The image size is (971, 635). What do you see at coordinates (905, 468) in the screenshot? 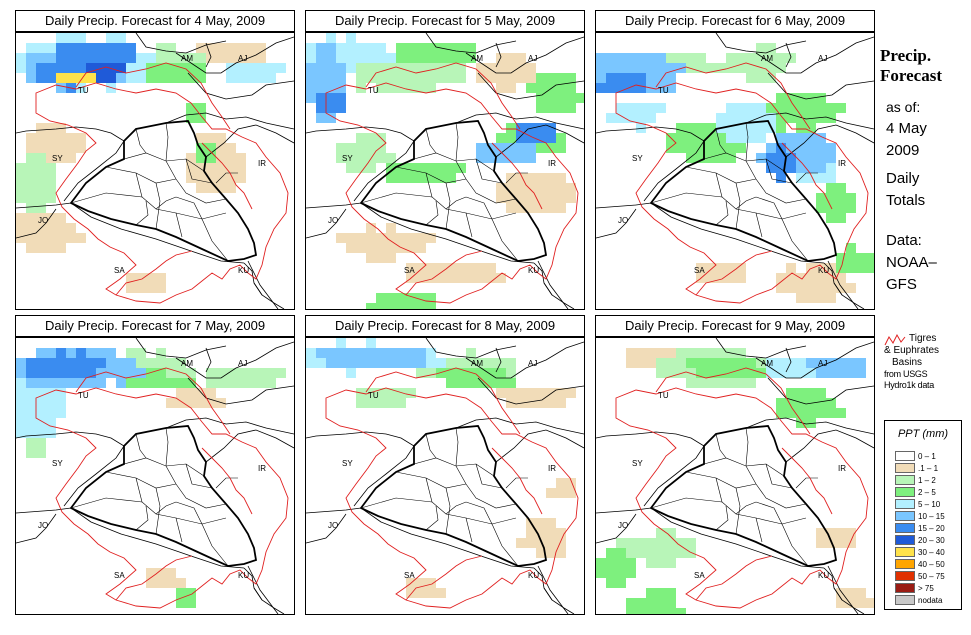
I see `legend-swatch` at bounding box center [905, 468].